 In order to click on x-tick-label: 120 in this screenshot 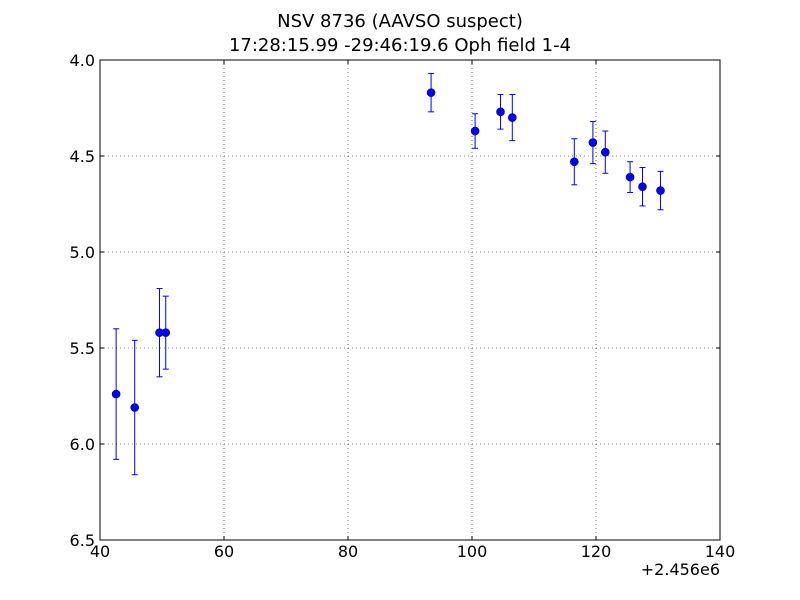, I will do `click(596, 551)`.